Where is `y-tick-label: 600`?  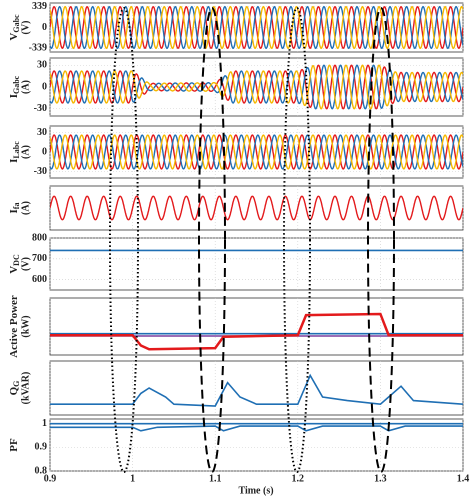 y-tick-label: 600 is located at coordinates (39, 279).